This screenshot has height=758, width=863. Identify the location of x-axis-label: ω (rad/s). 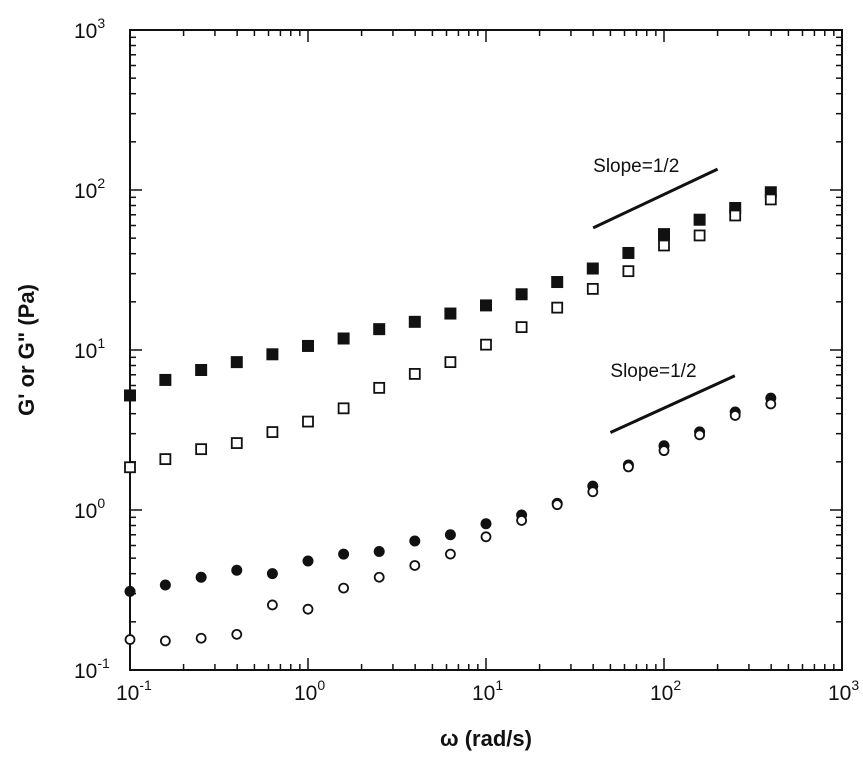
(486, 738).